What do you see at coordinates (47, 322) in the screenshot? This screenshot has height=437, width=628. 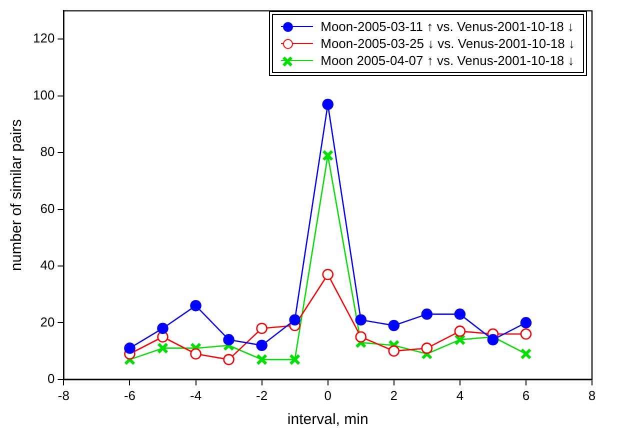 I see `y-tick-label: 20` at bounding box center [47, 322].